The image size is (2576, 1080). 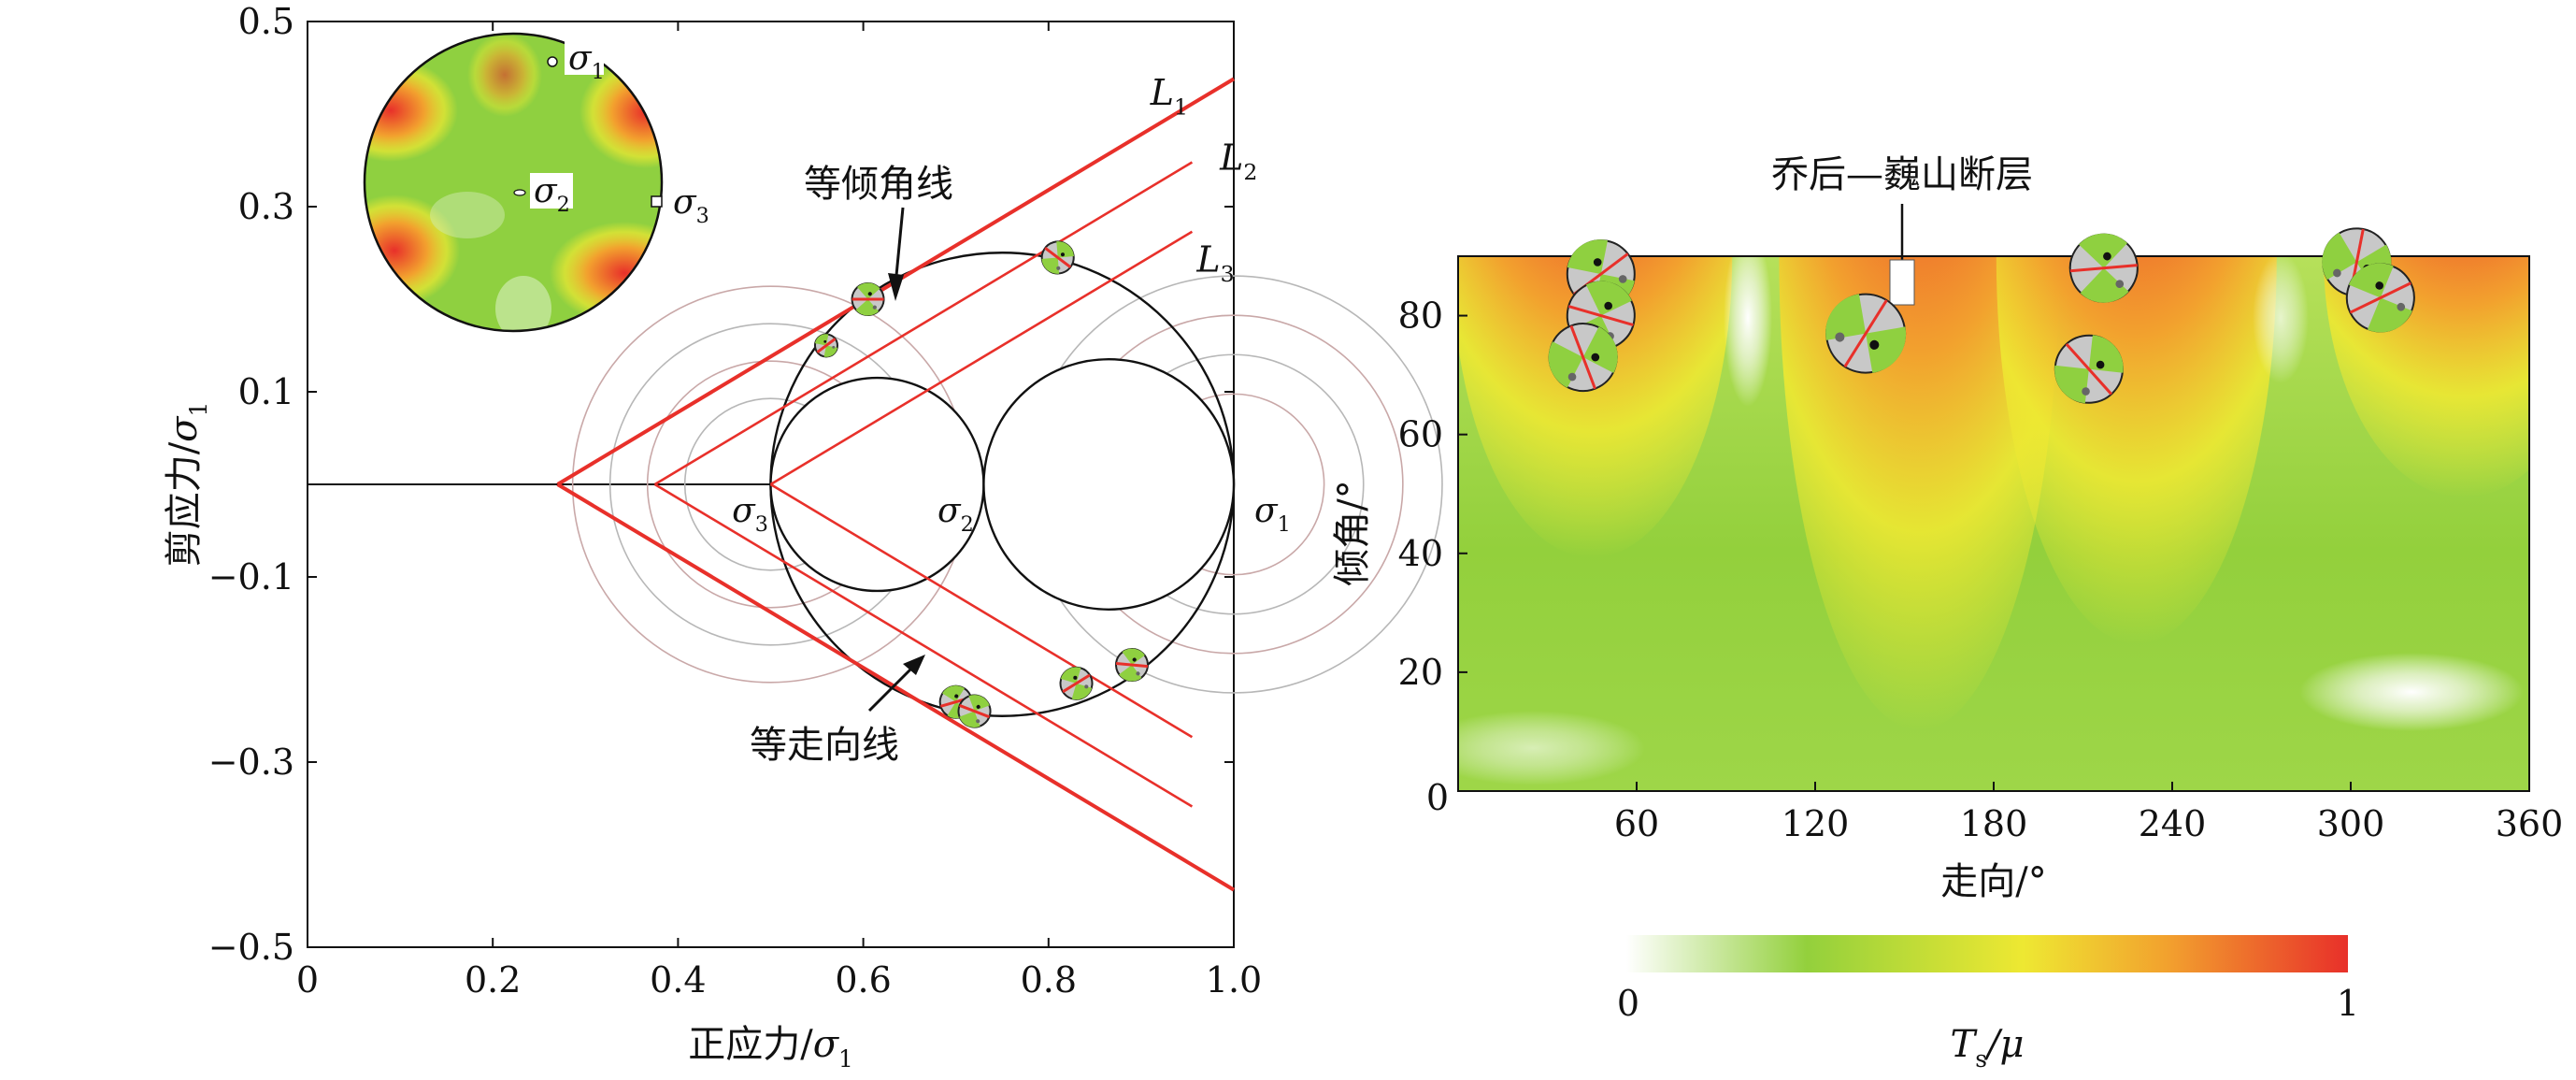 What do you see at coordinates (1636, 823) in the screenshot?
I see `x-tick-label: 60` at bounding box center [1636, 823].